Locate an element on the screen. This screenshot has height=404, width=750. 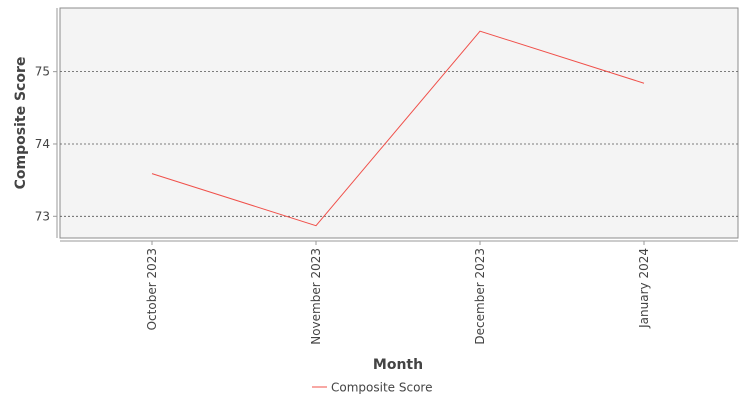
y-tick-label: 73 is located at coordinates (42, 216).